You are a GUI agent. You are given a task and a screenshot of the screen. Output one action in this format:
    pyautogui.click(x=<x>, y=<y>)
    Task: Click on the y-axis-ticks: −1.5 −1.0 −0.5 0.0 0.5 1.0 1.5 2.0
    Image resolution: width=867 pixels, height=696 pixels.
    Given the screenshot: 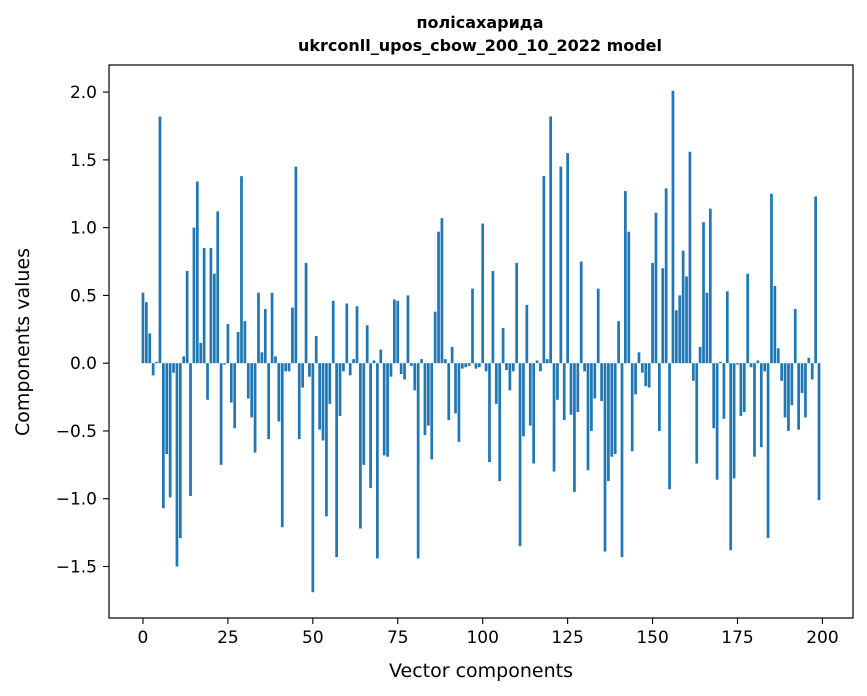 What is the action you would take?
    pyautogui.click(x=82, y=330)
    